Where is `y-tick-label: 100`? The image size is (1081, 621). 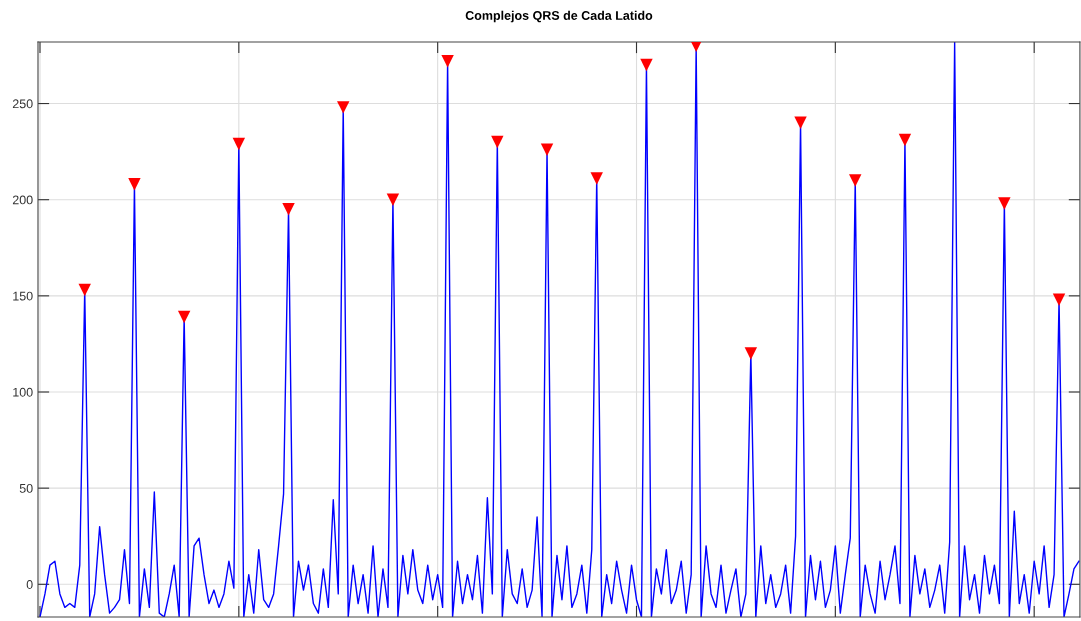 y-tick-label: 100 is located at coordinates (23, 392).